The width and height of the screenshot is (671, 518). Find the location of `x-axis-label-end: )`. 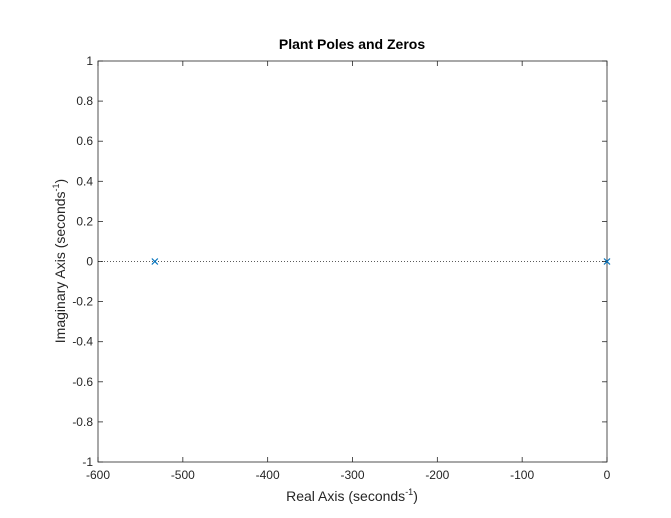

x-axis-label-end: ) is located at coordinates (415, 496).